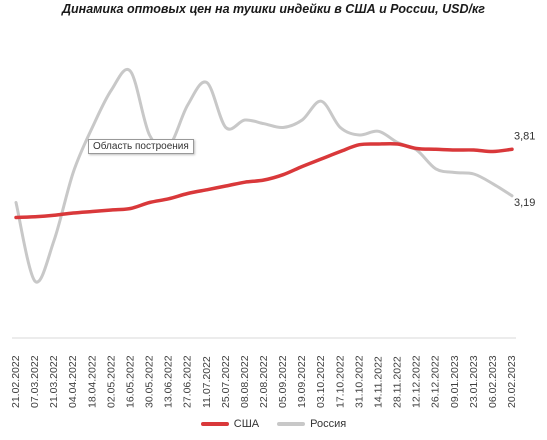 The height and width of the screenshot is (440, 547). What do you see at coordinates (226, 381) in the screenshot?
I see `x-tick-label: 25.07.2022` at bounding box center [226, 381].